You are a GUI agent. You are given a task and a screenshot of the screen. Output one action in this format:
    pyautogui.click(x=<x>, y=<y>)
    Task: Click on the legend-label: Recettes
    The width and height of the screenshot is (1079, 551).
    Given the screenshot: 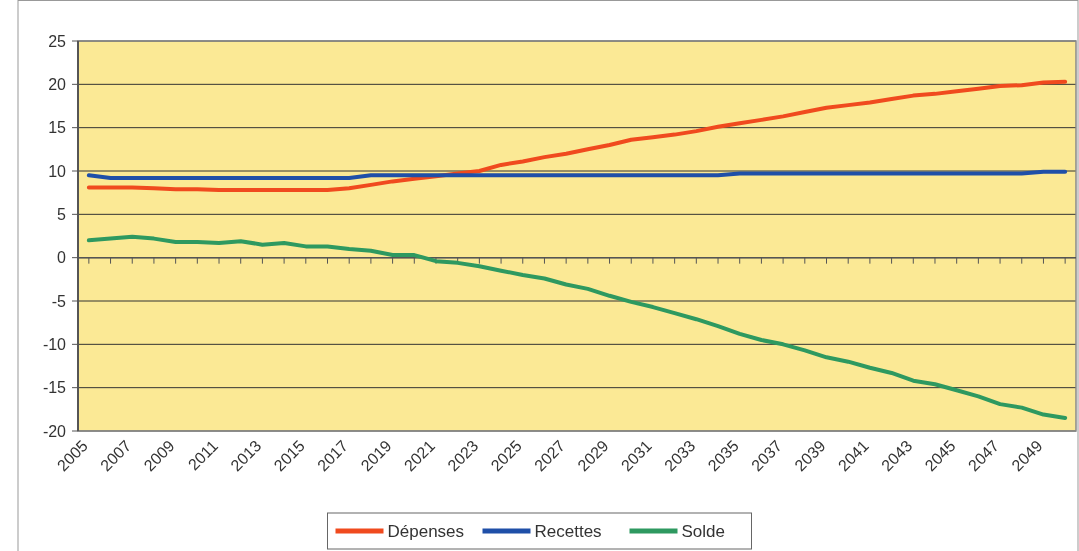 What is the action you would take?
    pyautogui.click(x=568, y=531)
    